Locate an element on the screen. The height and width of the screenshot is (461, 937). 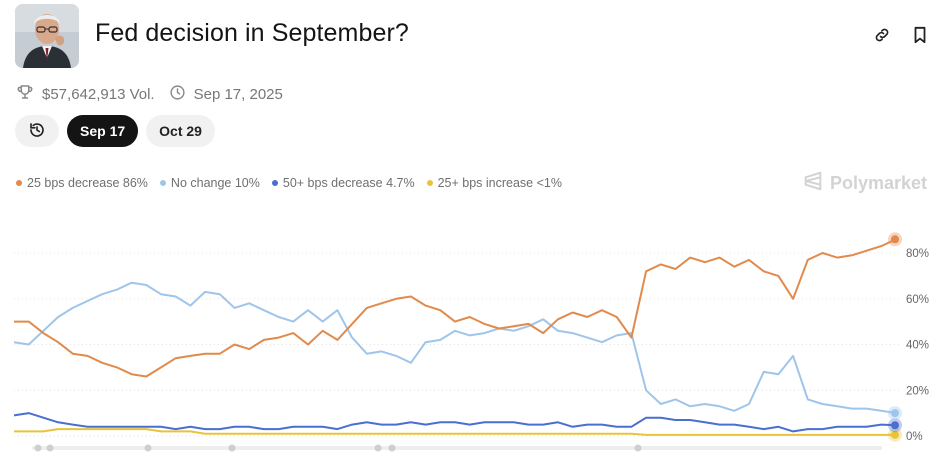
date-tabs: Sep 17 Oct 29 is located at coordinates (115, 131).